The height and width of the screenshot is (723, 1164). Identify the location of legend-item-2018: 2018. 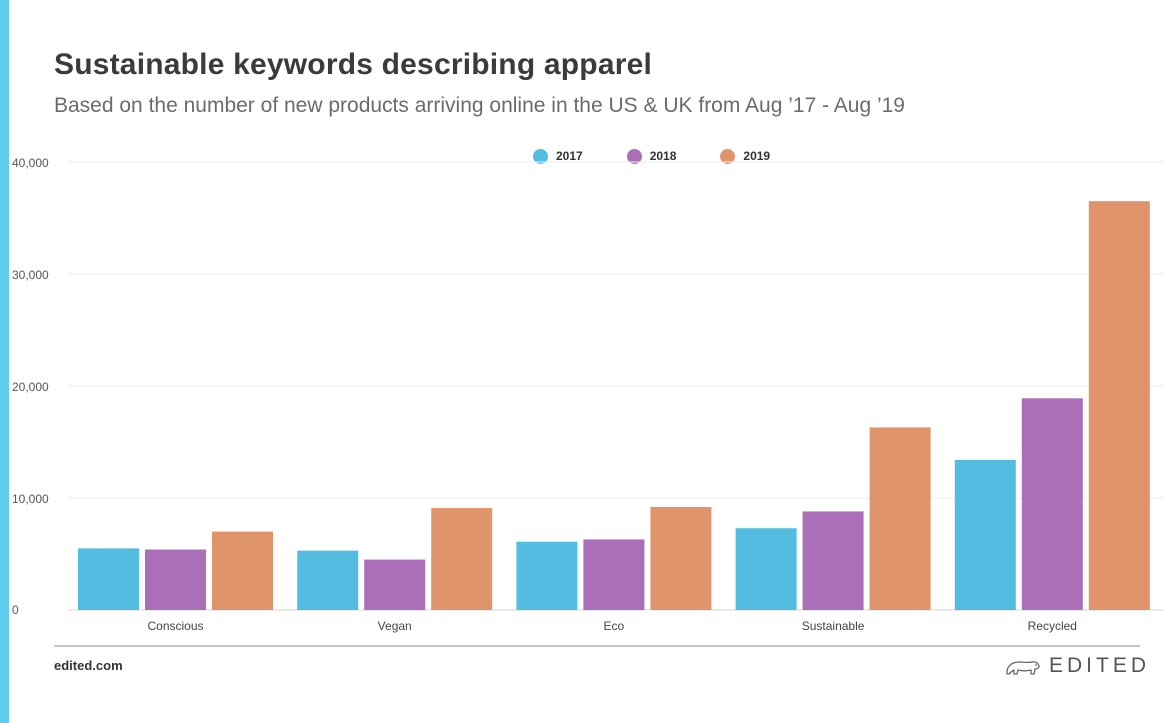
(651, 156).